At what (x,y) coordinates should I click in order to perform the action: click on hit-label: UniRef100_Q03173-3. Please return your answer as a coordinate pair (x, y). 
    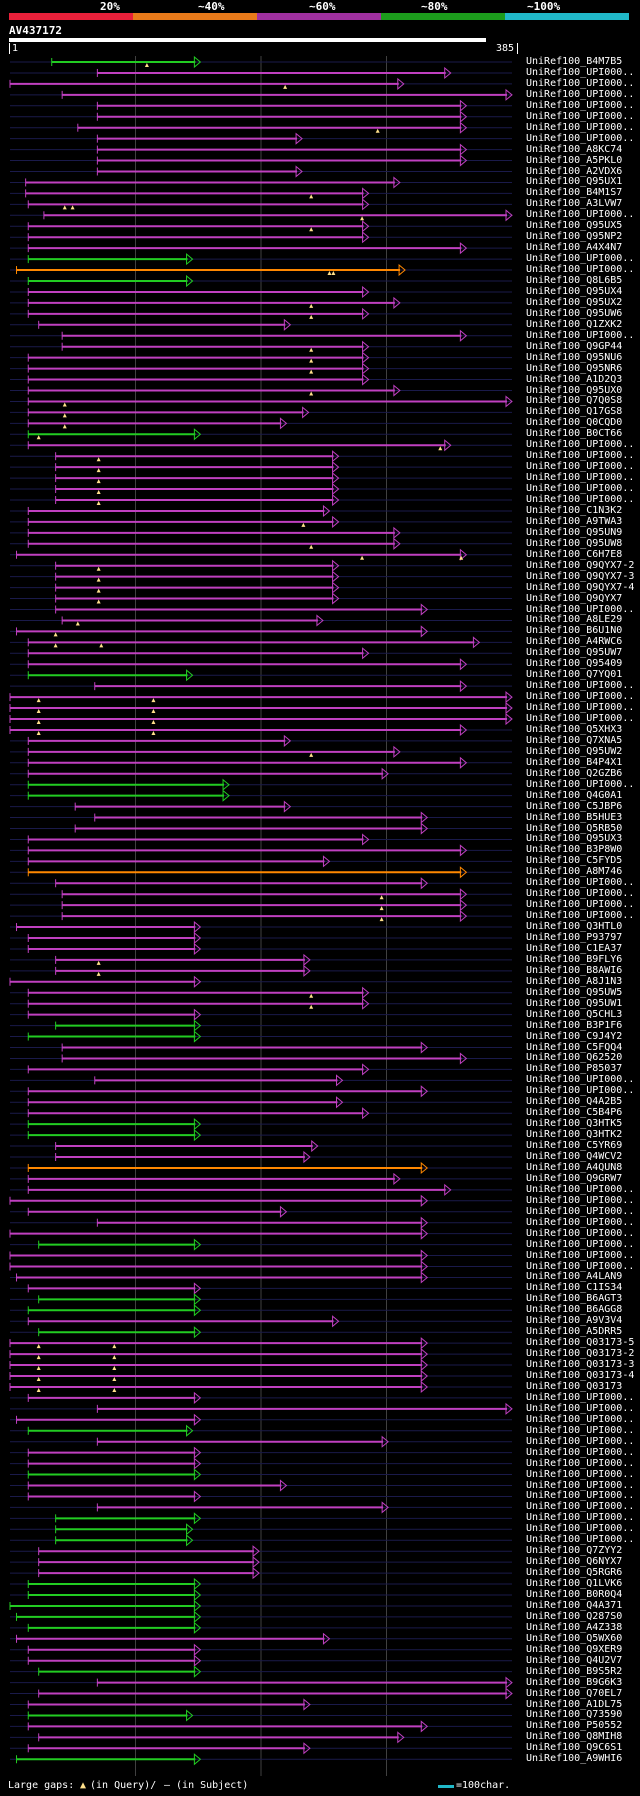
    Looking at the image, I should click on (580, 1365).